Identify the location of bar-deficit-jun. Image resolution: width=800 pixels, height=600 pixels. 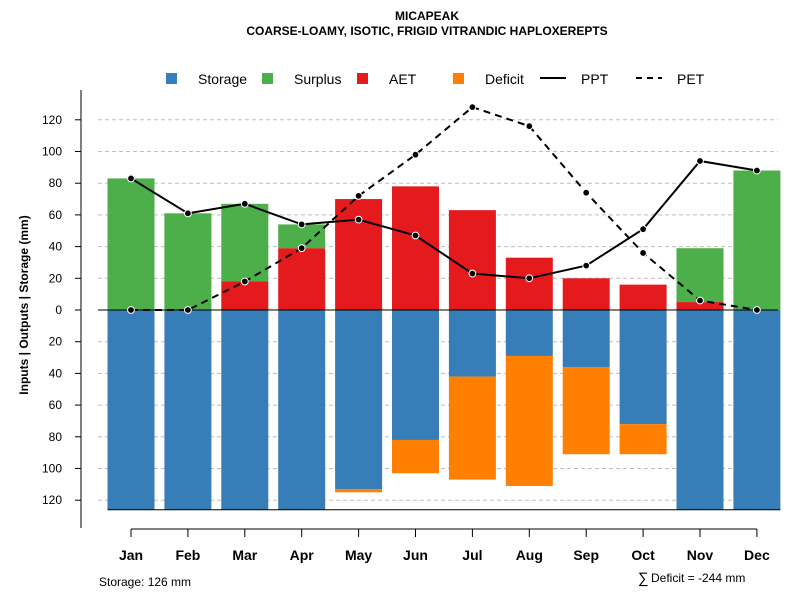
(415, 456).